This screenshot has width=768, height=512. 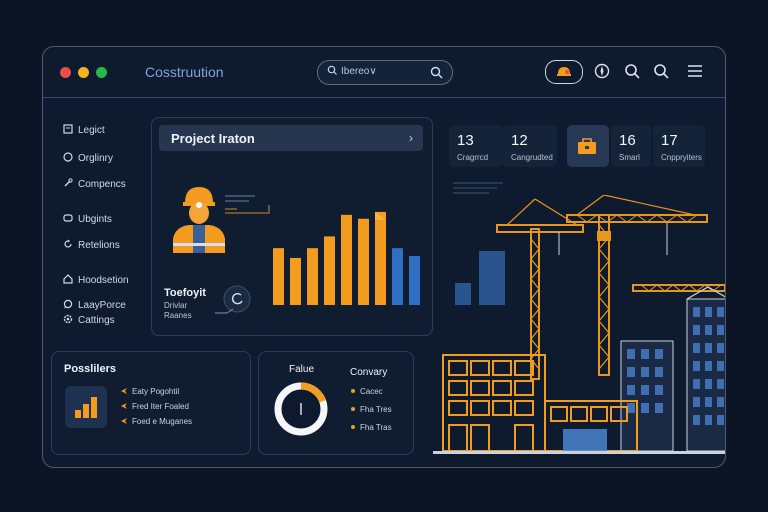 I want to click on stat-value: 12, so click(x=519, y=140).